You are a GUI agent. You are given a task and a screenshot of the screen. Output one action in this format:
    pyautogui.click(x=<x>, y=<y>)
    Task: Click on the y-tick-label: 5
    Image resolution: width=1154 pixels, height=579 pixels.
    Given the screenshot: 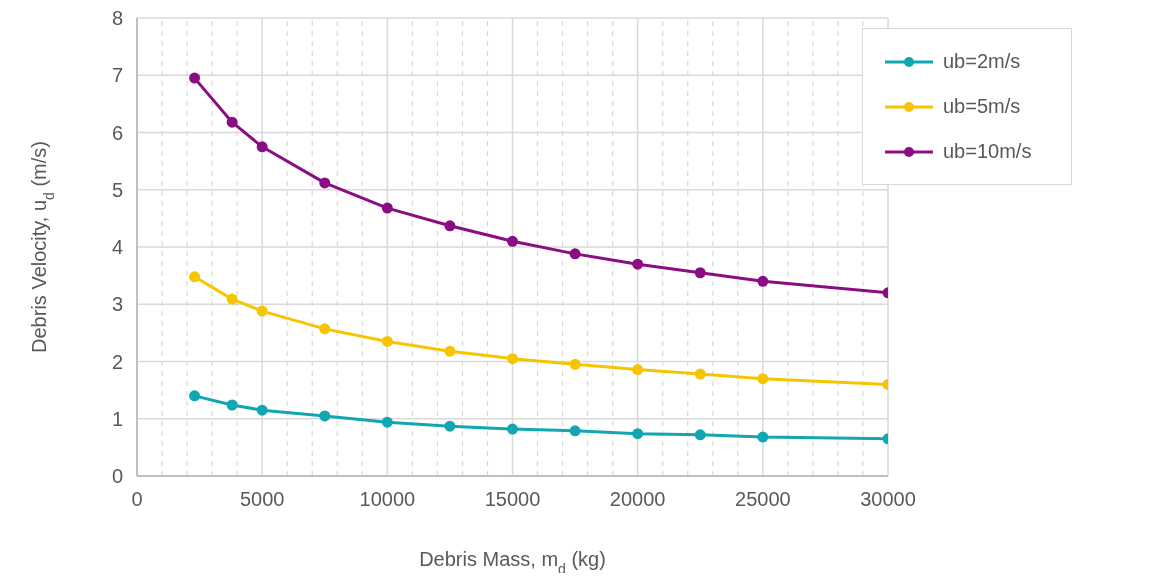 What is the action you would take?
    pyautogui.click(x=117, y=189)
    